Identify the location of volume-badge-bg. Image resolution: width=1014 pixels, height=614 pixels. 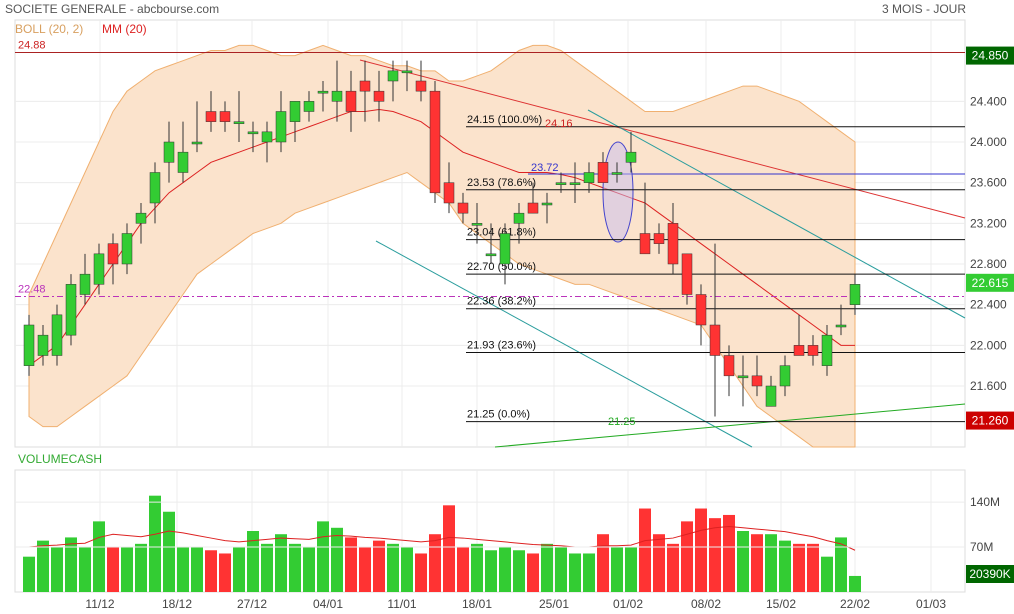
(990, 574).